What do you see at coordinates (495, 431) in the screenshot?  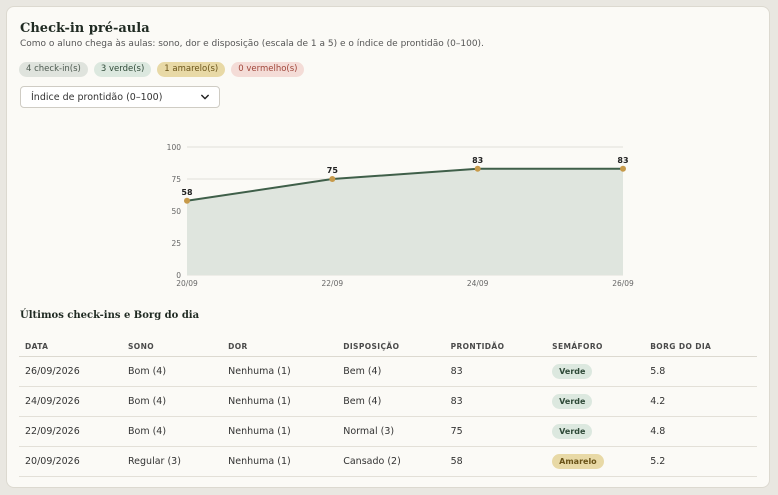 I see `table-cell: 75` at bounding box center [495, 431].